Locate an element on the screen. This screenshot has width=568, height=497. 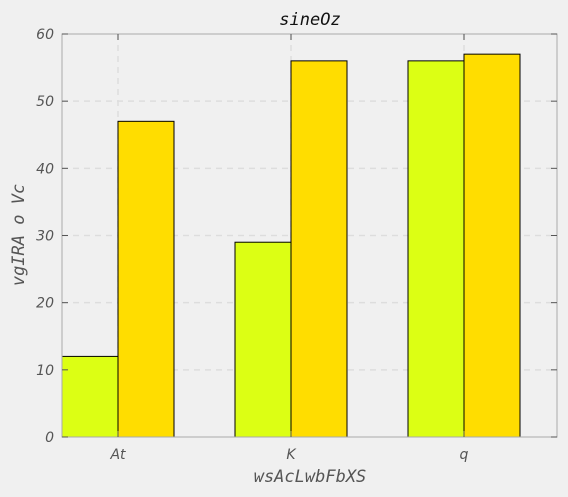
bar-series1-At is located at coordinates (90, 396).